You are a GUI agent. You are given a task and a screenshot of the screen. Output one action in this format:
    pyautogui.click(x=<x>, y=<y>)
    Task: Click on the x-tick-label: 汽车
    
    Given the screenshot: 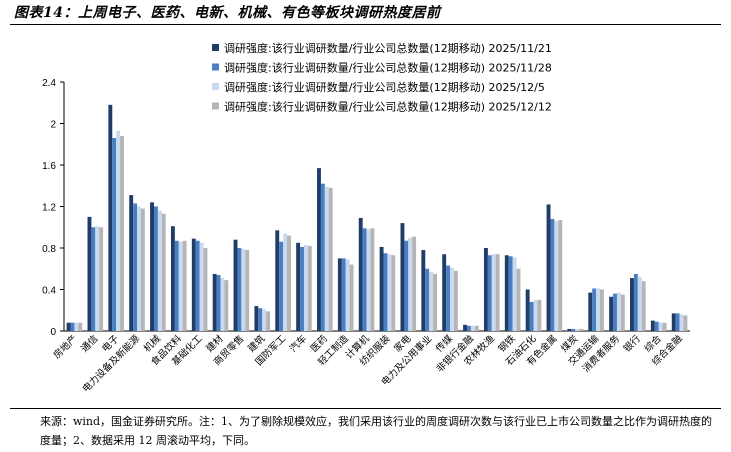 What is the action you would take?
    pyautogui.click(x=298, y=344)
    